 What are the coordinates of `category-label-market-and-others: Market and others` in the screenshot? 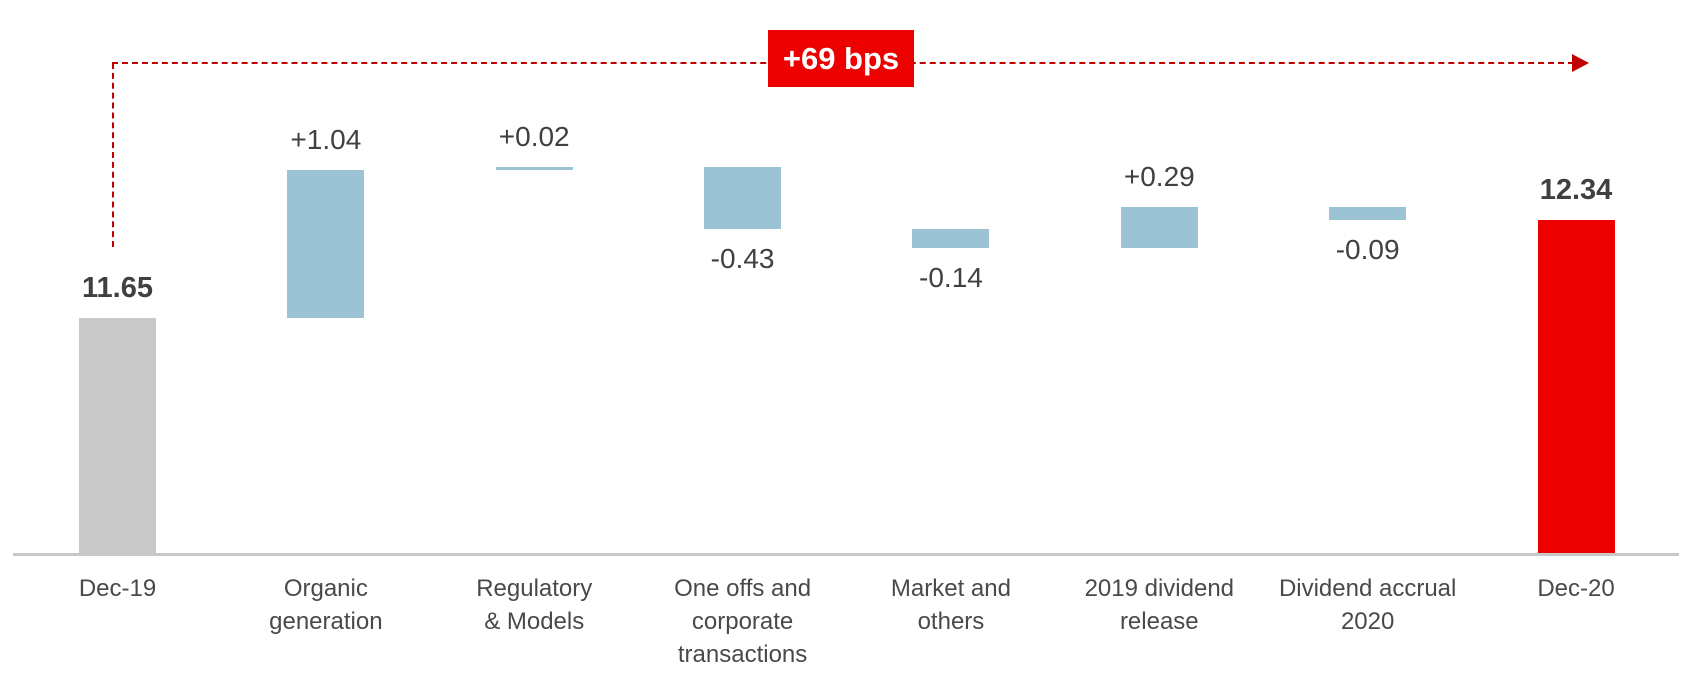 It's located at (951, 605).